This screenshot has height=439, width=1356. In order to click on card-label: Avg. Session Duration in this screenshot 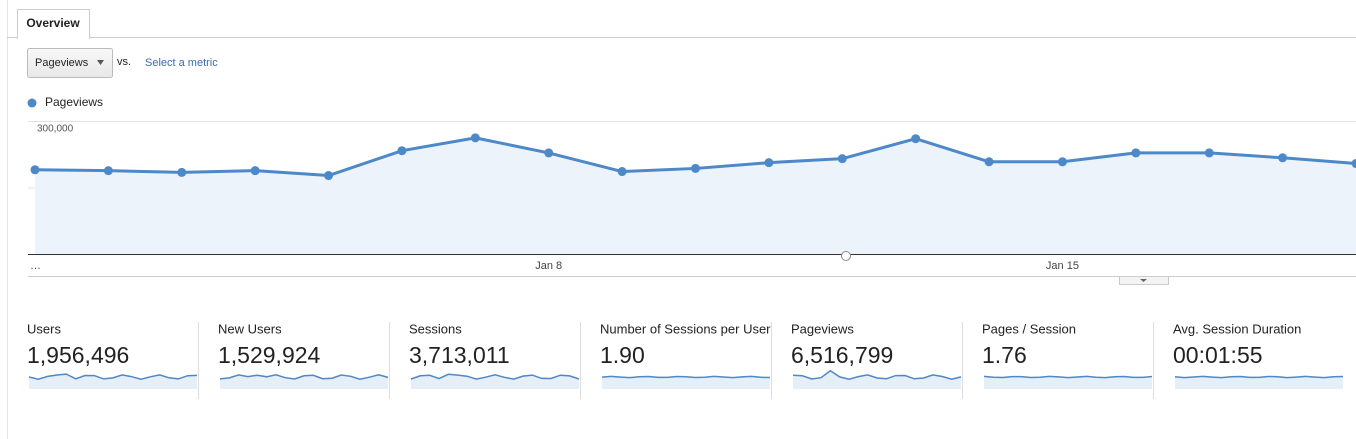, I will do `click(1237, 328)`.